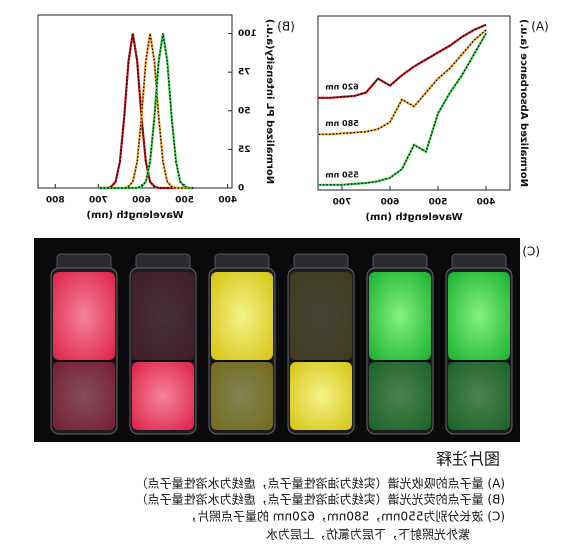 The height and width of the screenshot is (552, 576). Describe the element at coordinates (241, 189) in the screenshot. I see `y-tick-label: 0` at that location.